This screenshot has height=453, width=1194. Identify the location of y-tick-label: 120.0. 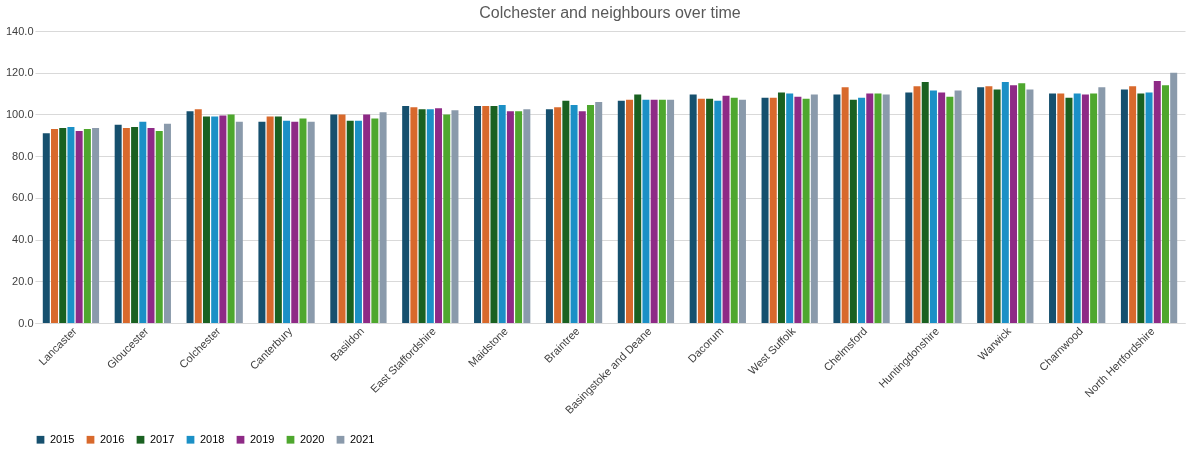
(19, 72).